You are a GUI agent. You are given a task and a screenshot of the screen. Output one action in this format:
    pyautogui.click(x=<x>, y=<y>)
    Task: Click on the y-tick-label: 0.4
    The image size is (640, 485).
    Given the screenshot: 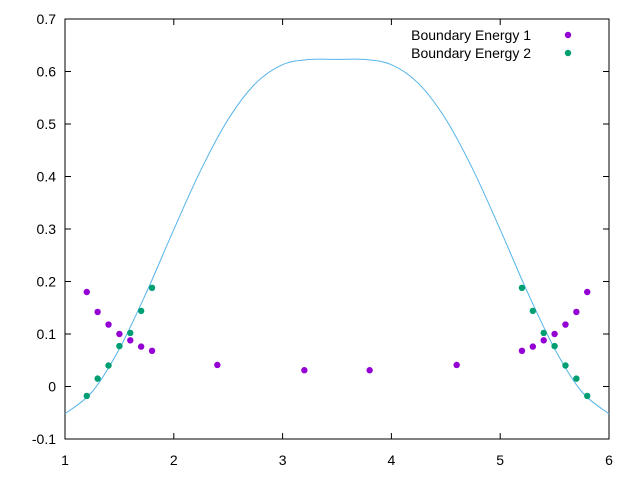 What is the action you would take?
    pyautogui.click(x=47, y=177)
    